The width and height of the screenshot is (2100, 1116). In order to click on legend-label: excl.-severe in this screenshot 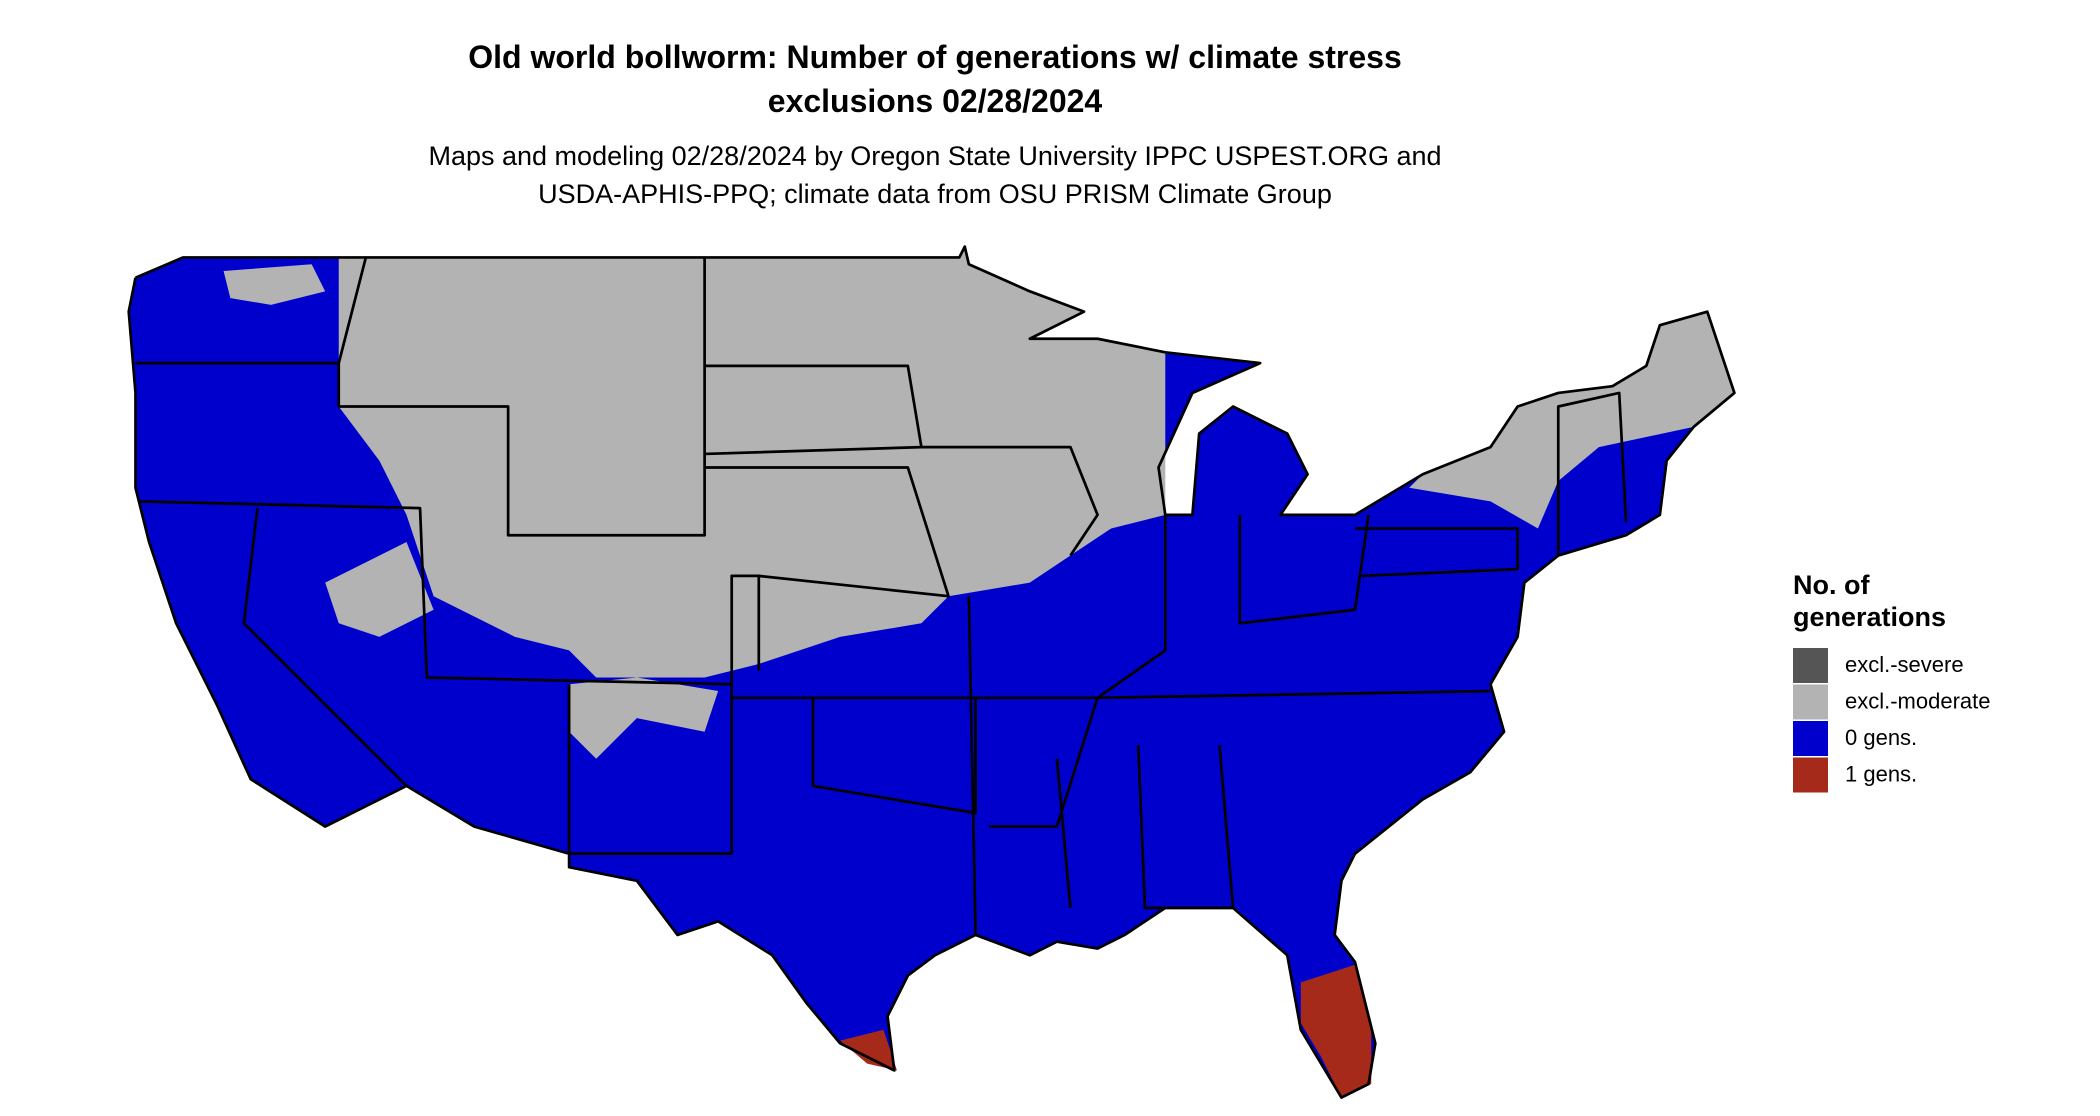, I will do `click(1904, 664)`.